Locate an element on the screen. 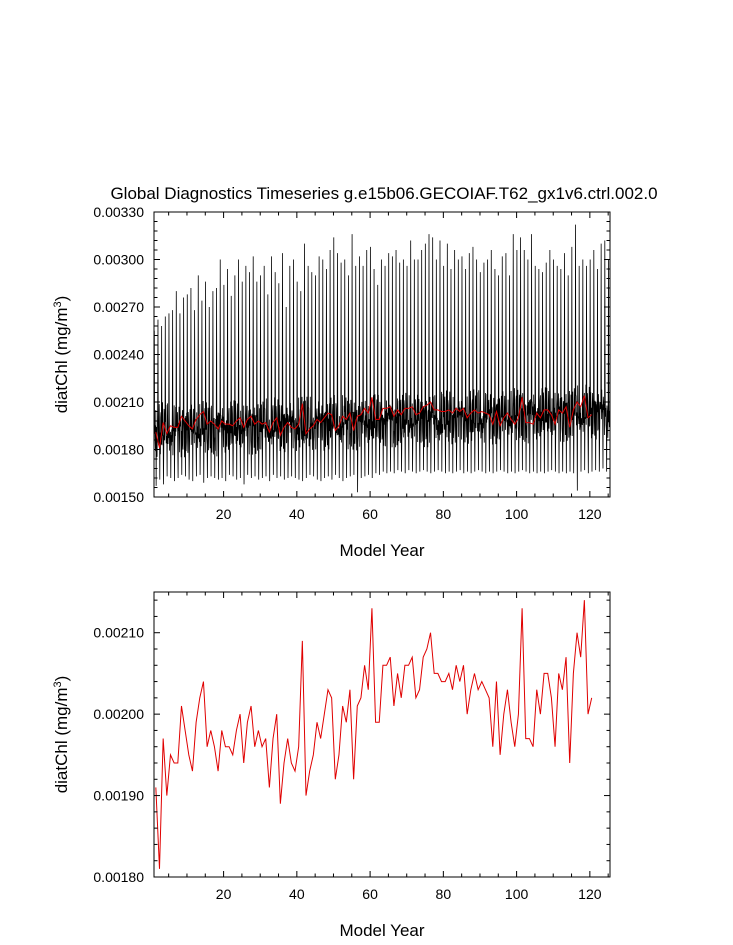 The width and height of the screenshot is (733, 945). top-y-tick-label: 0.00180 is located at coordinates (118, 450).